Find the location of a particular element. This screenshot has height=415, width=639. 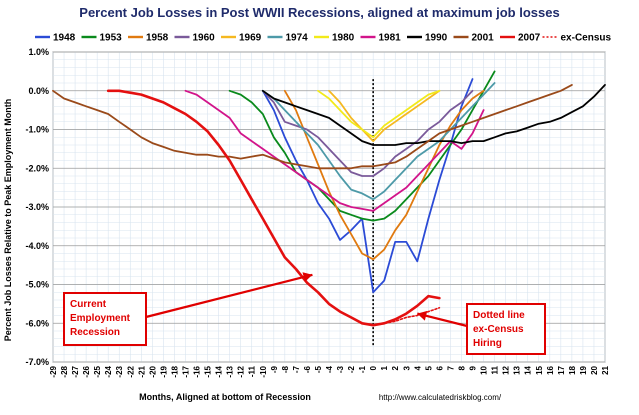

x-tick-label: -21 is located at coordinates (141, 371).